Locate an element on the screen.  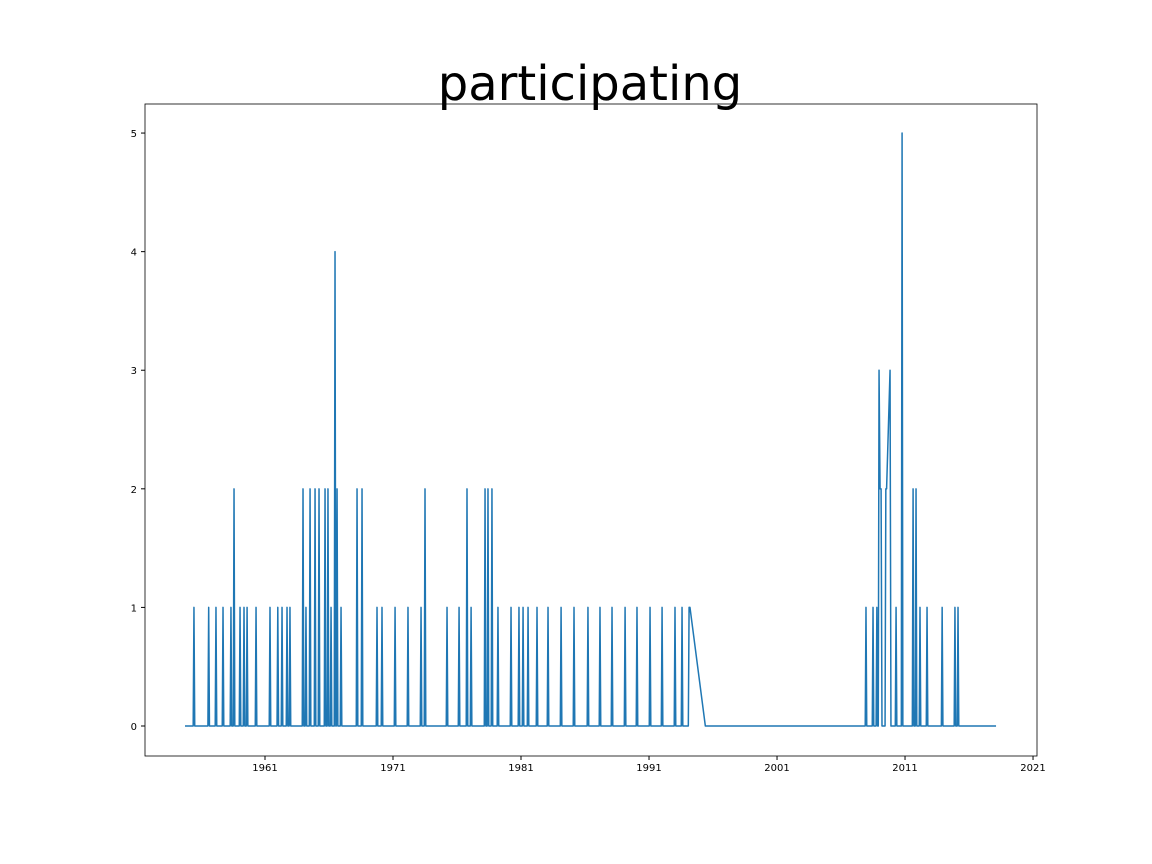
x-tick-label: 2021 is located at coordinates (1032, 768).